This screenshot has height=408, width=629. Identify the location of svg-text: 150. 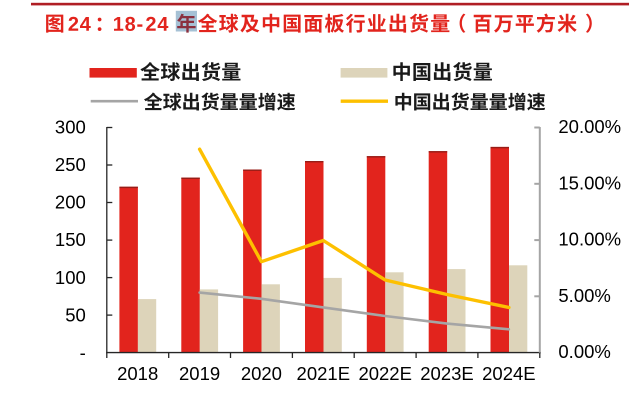
(70, 239).